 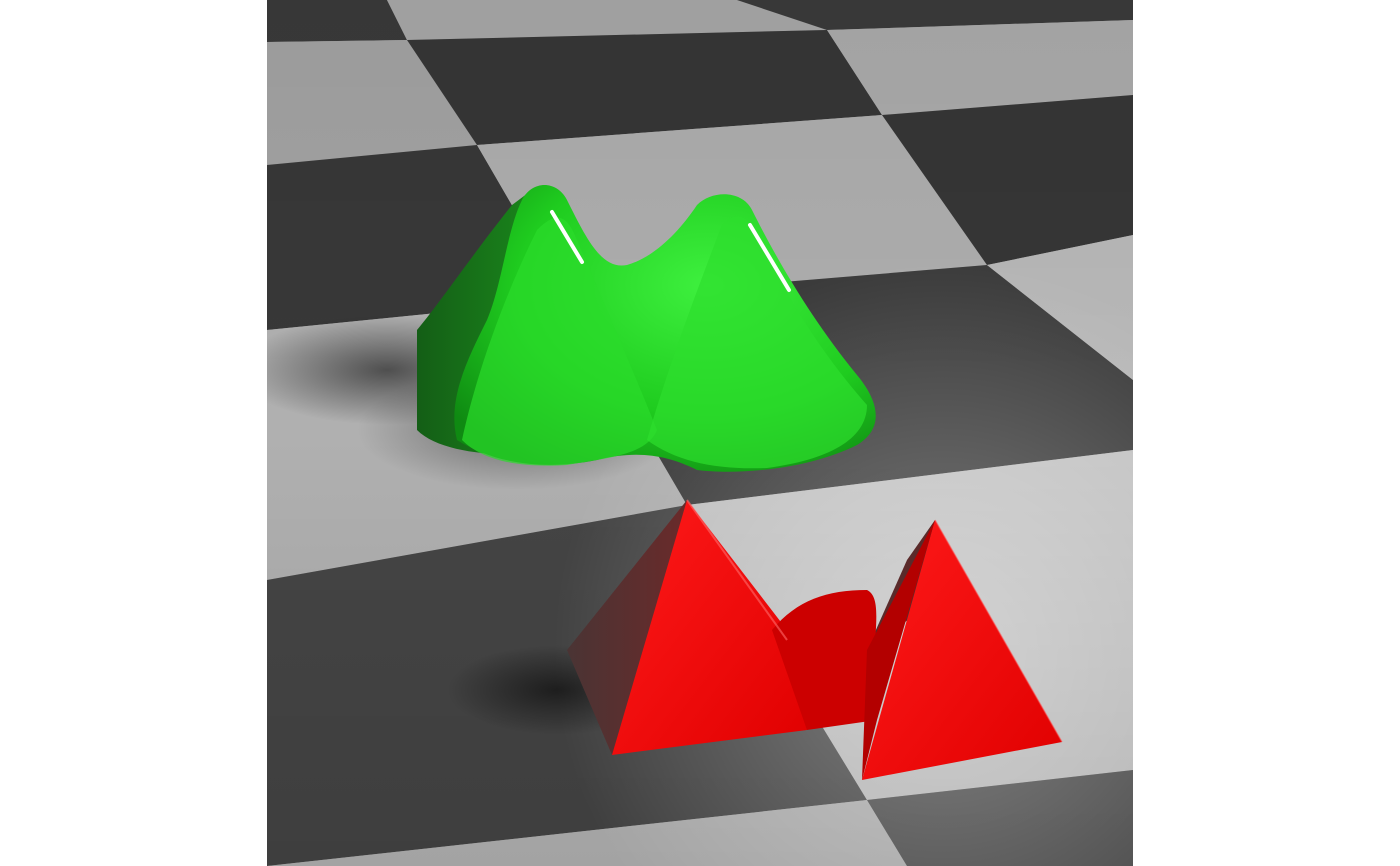 What do you see at coordinates (815, 639) in the screenshot?
I see `red-twin-peak-object` at bounding box center [815, 639].